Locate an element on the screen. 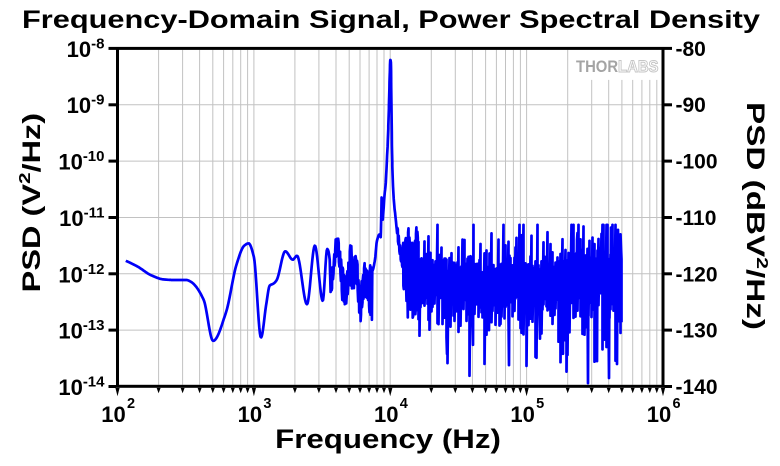 This screenshot has width=780, height=466. svg-text: -80 is located at coordinates (691, 49).